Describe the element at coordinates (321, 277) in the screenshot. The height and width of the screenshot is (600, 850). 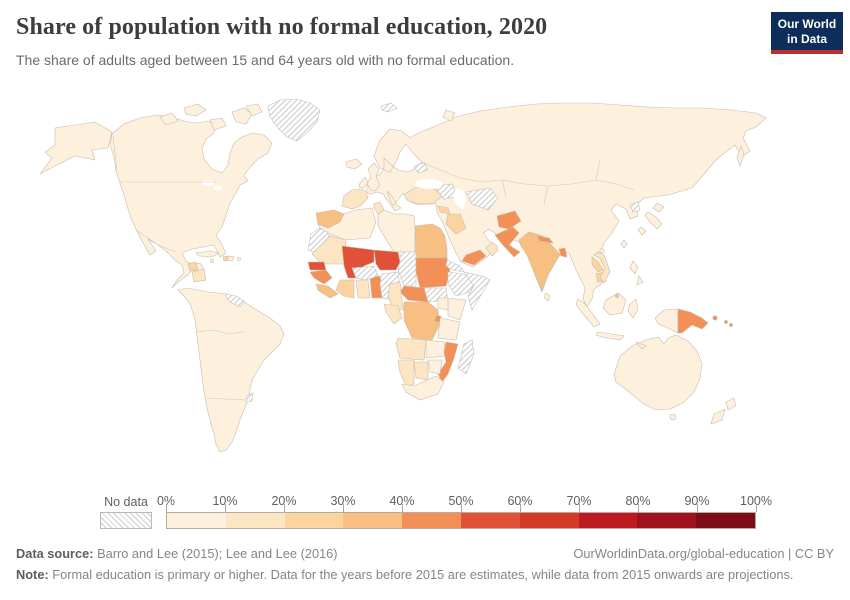
I see `country-guinea` at that location.